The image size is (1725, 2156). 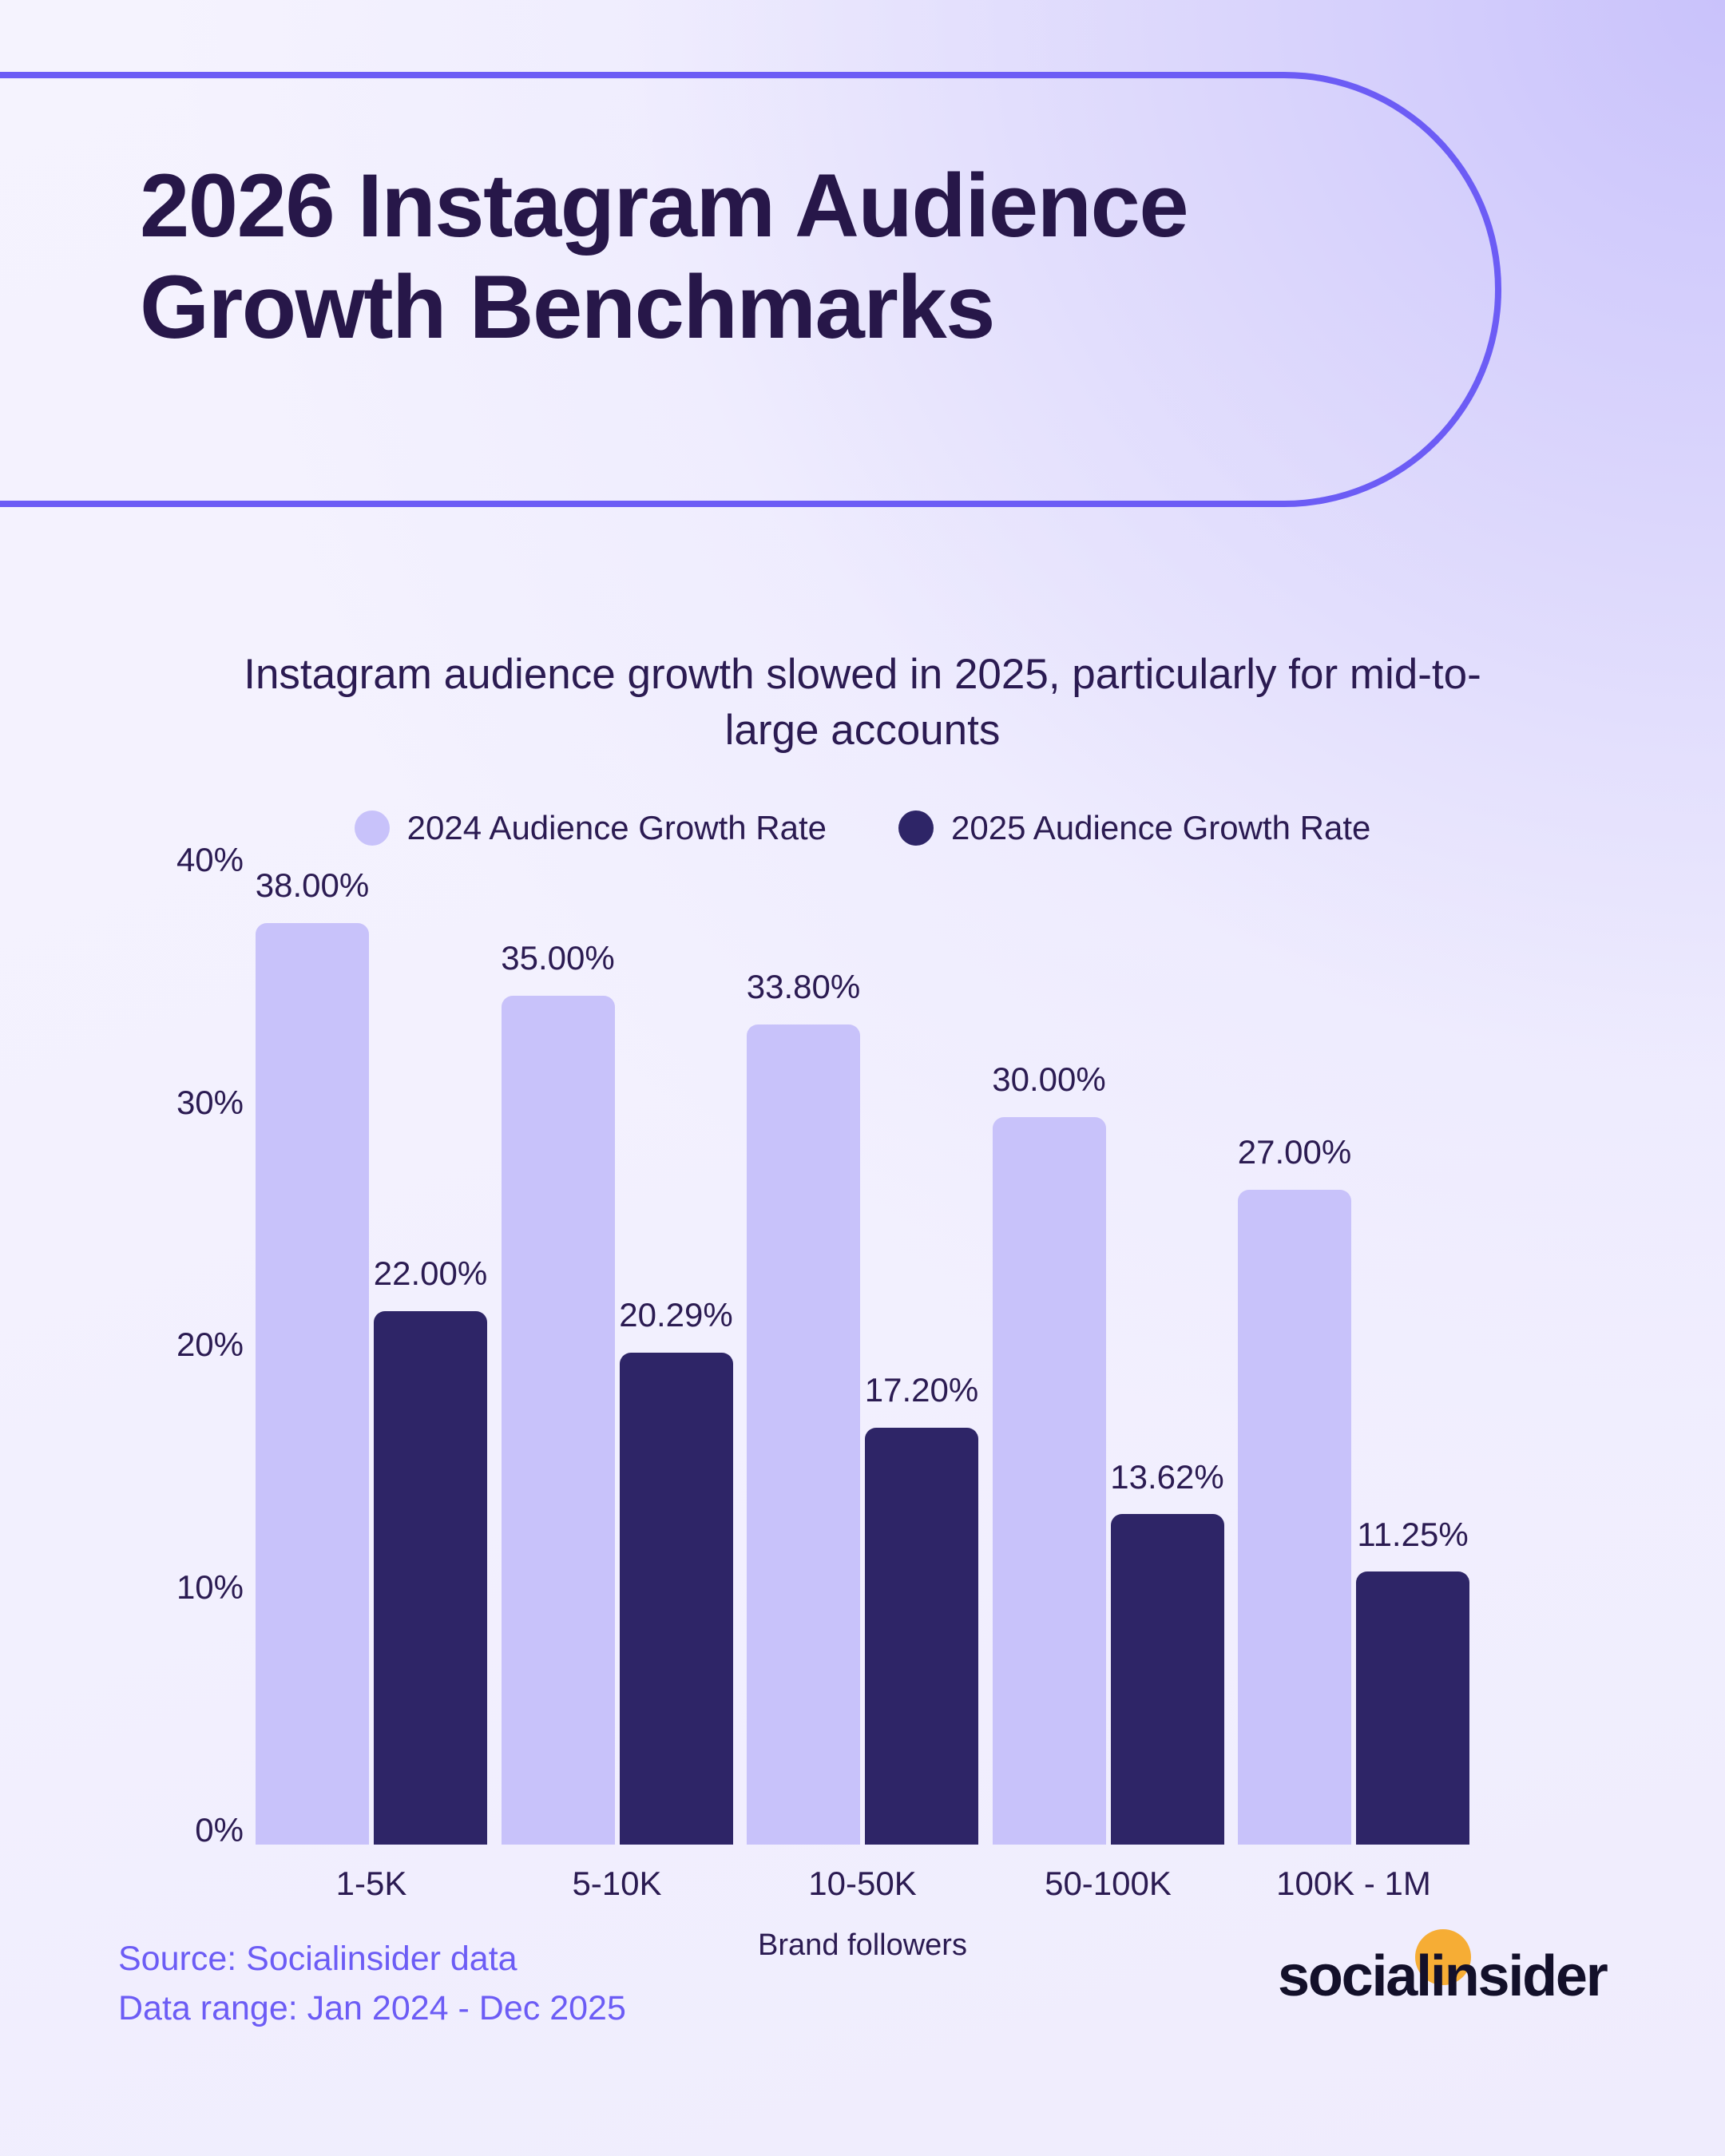 I want to click on bar-value-label: 38.00%, so click(x=313, y=885).